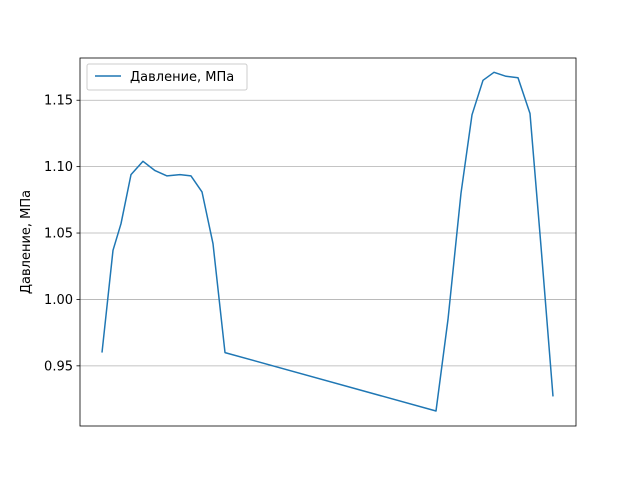  I want to click on y-axis-ticks: 0.95 1.00 1.05 1.10 1.15, so click(62, 234).